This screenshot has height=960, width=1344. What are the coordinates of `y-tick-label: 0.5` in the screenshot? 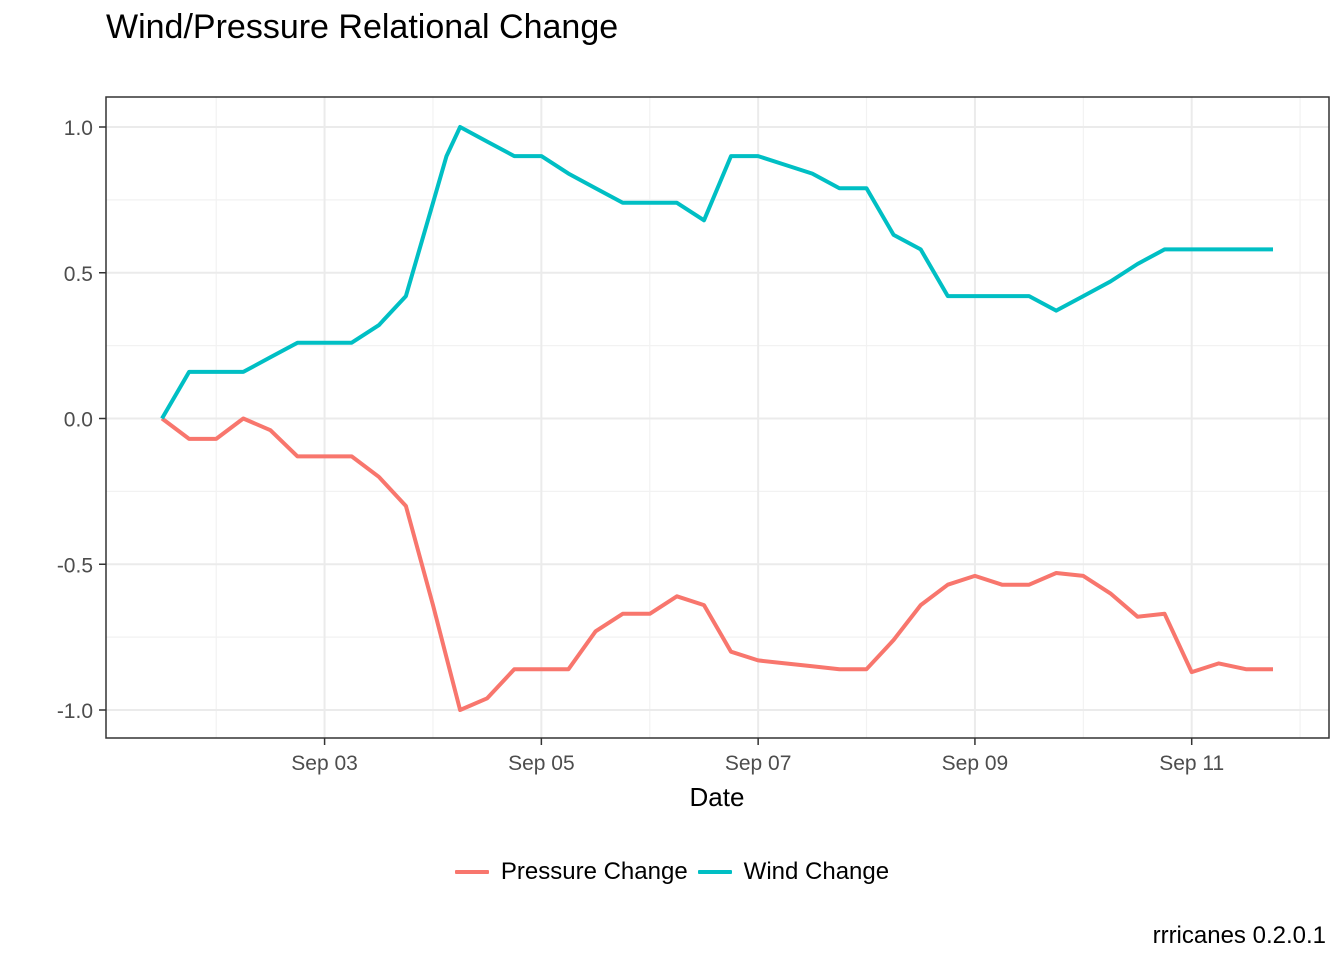 It's located at (78, 274).